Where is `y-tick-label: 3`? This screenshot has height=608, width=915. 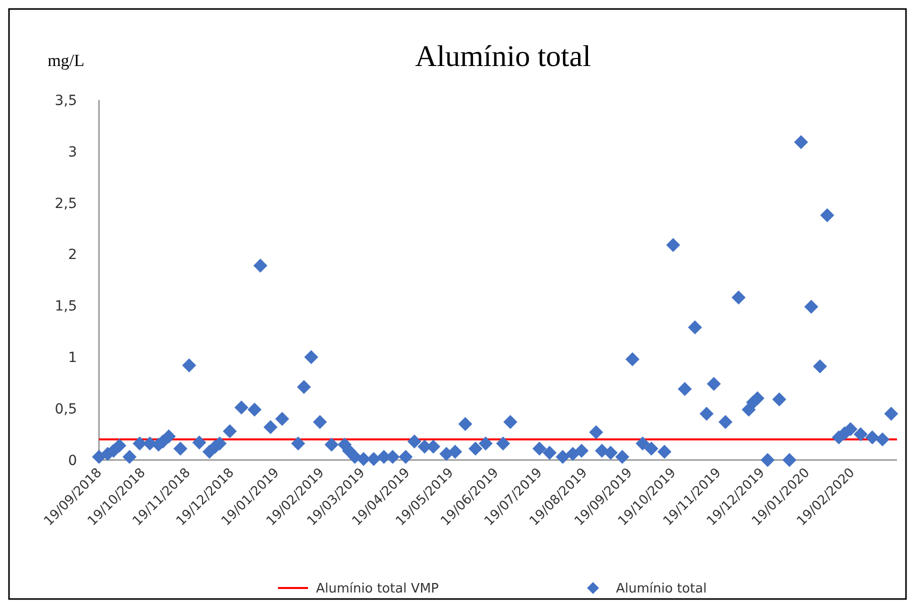
y-tick-label: 3 is located at coordinates (72, 152).